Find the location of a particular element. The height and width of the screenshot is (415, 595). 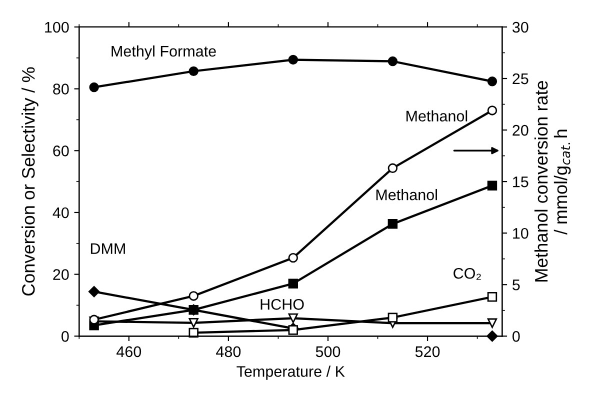

y-tick-label: 100 is located at coordinates (57, 27).